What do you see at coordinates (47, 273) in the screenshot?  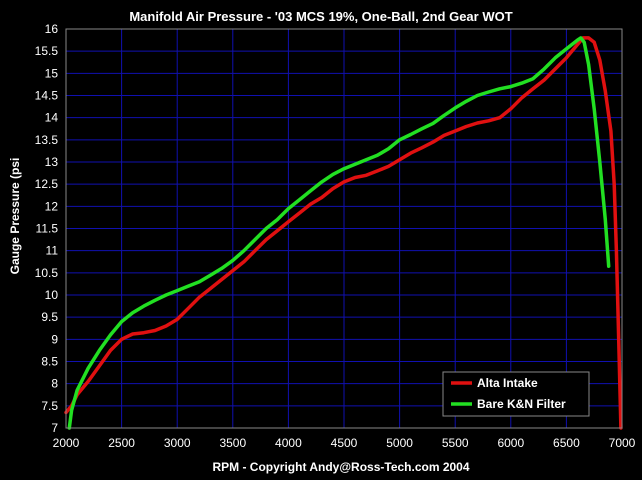 I see `y-tick-label: 10.5` at bounding box center [47, 273].